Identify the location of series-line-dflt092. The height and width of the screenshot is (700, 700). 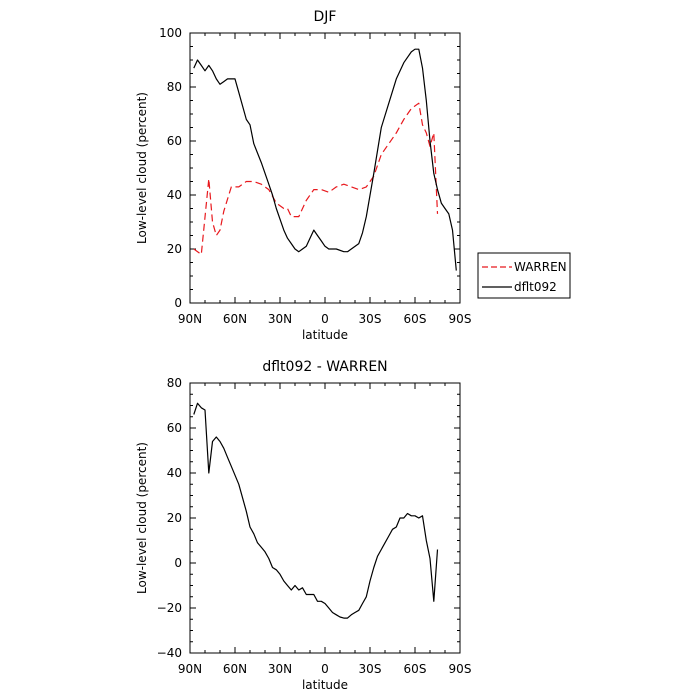
(325, 159).